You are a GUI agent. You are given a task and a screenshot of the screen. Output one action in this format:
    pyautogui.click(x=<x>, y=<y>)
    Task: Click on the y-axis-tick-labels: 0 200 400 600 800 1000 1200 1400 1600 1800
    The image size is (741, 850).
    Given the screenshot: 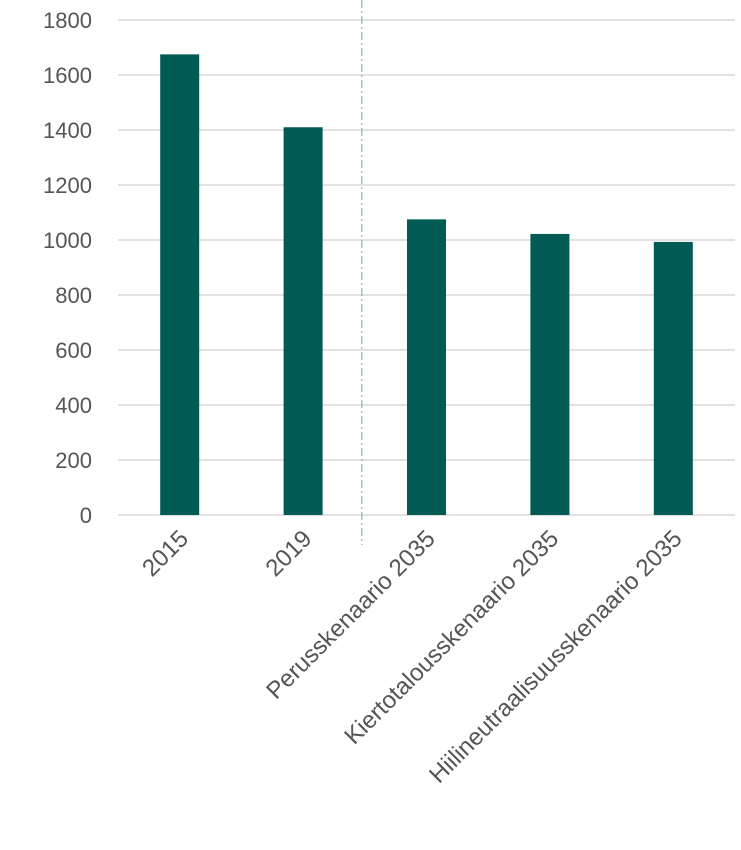 What is the action you would take?
    pyautogui.click(x=67, y=268)
    